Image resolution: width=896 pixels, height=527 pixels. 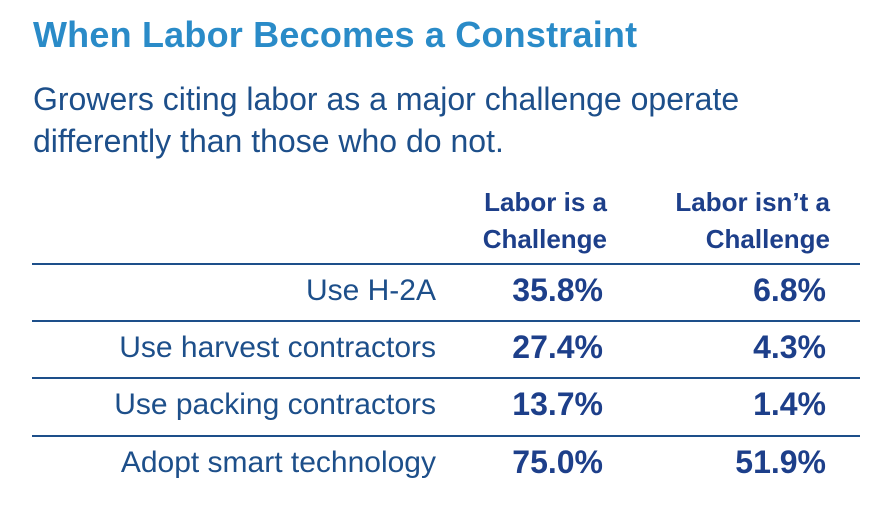 I want to click on cell-labor-challenge: 13.7%, so click(x=557, y=404).